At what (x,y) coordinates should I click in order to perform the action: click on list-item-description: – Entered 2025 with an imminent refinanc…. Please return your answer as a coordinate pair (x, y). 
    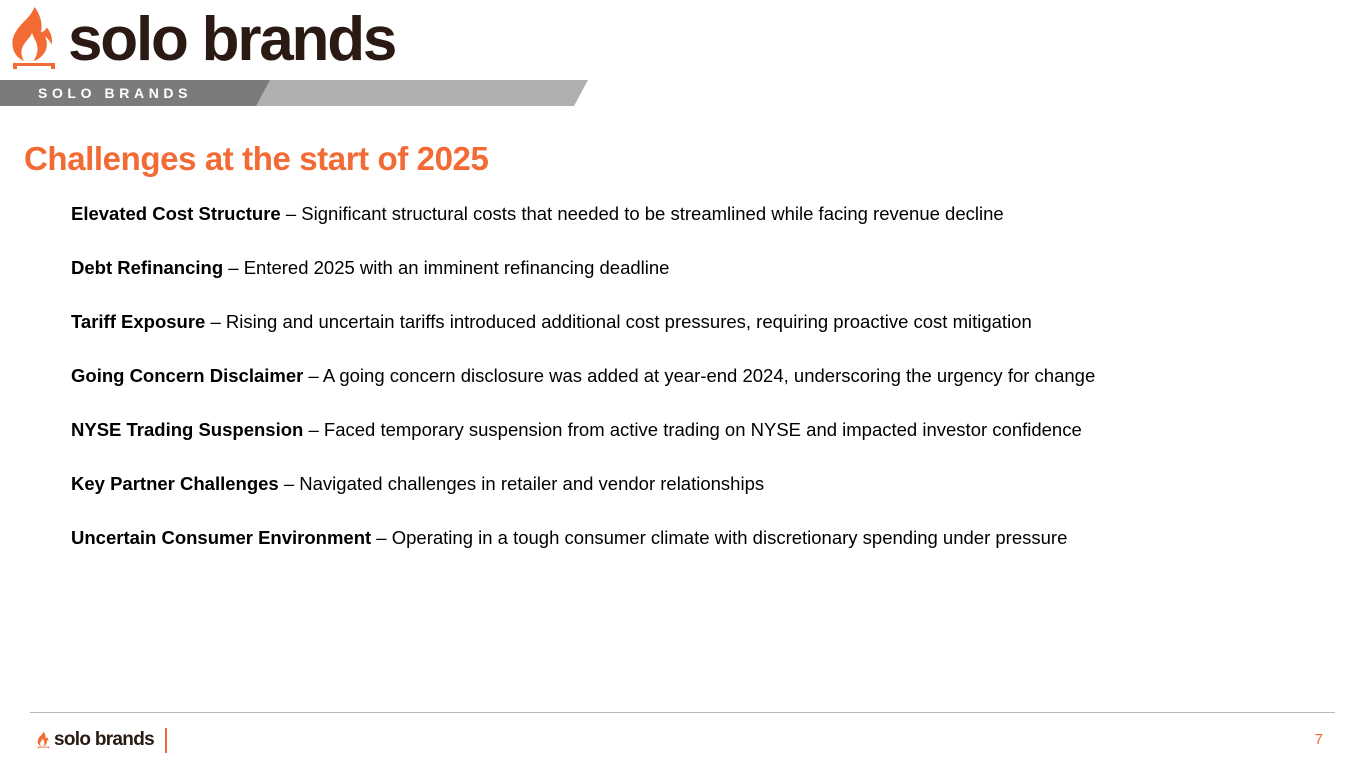
    Looking at the image, I should click on (449, 267).